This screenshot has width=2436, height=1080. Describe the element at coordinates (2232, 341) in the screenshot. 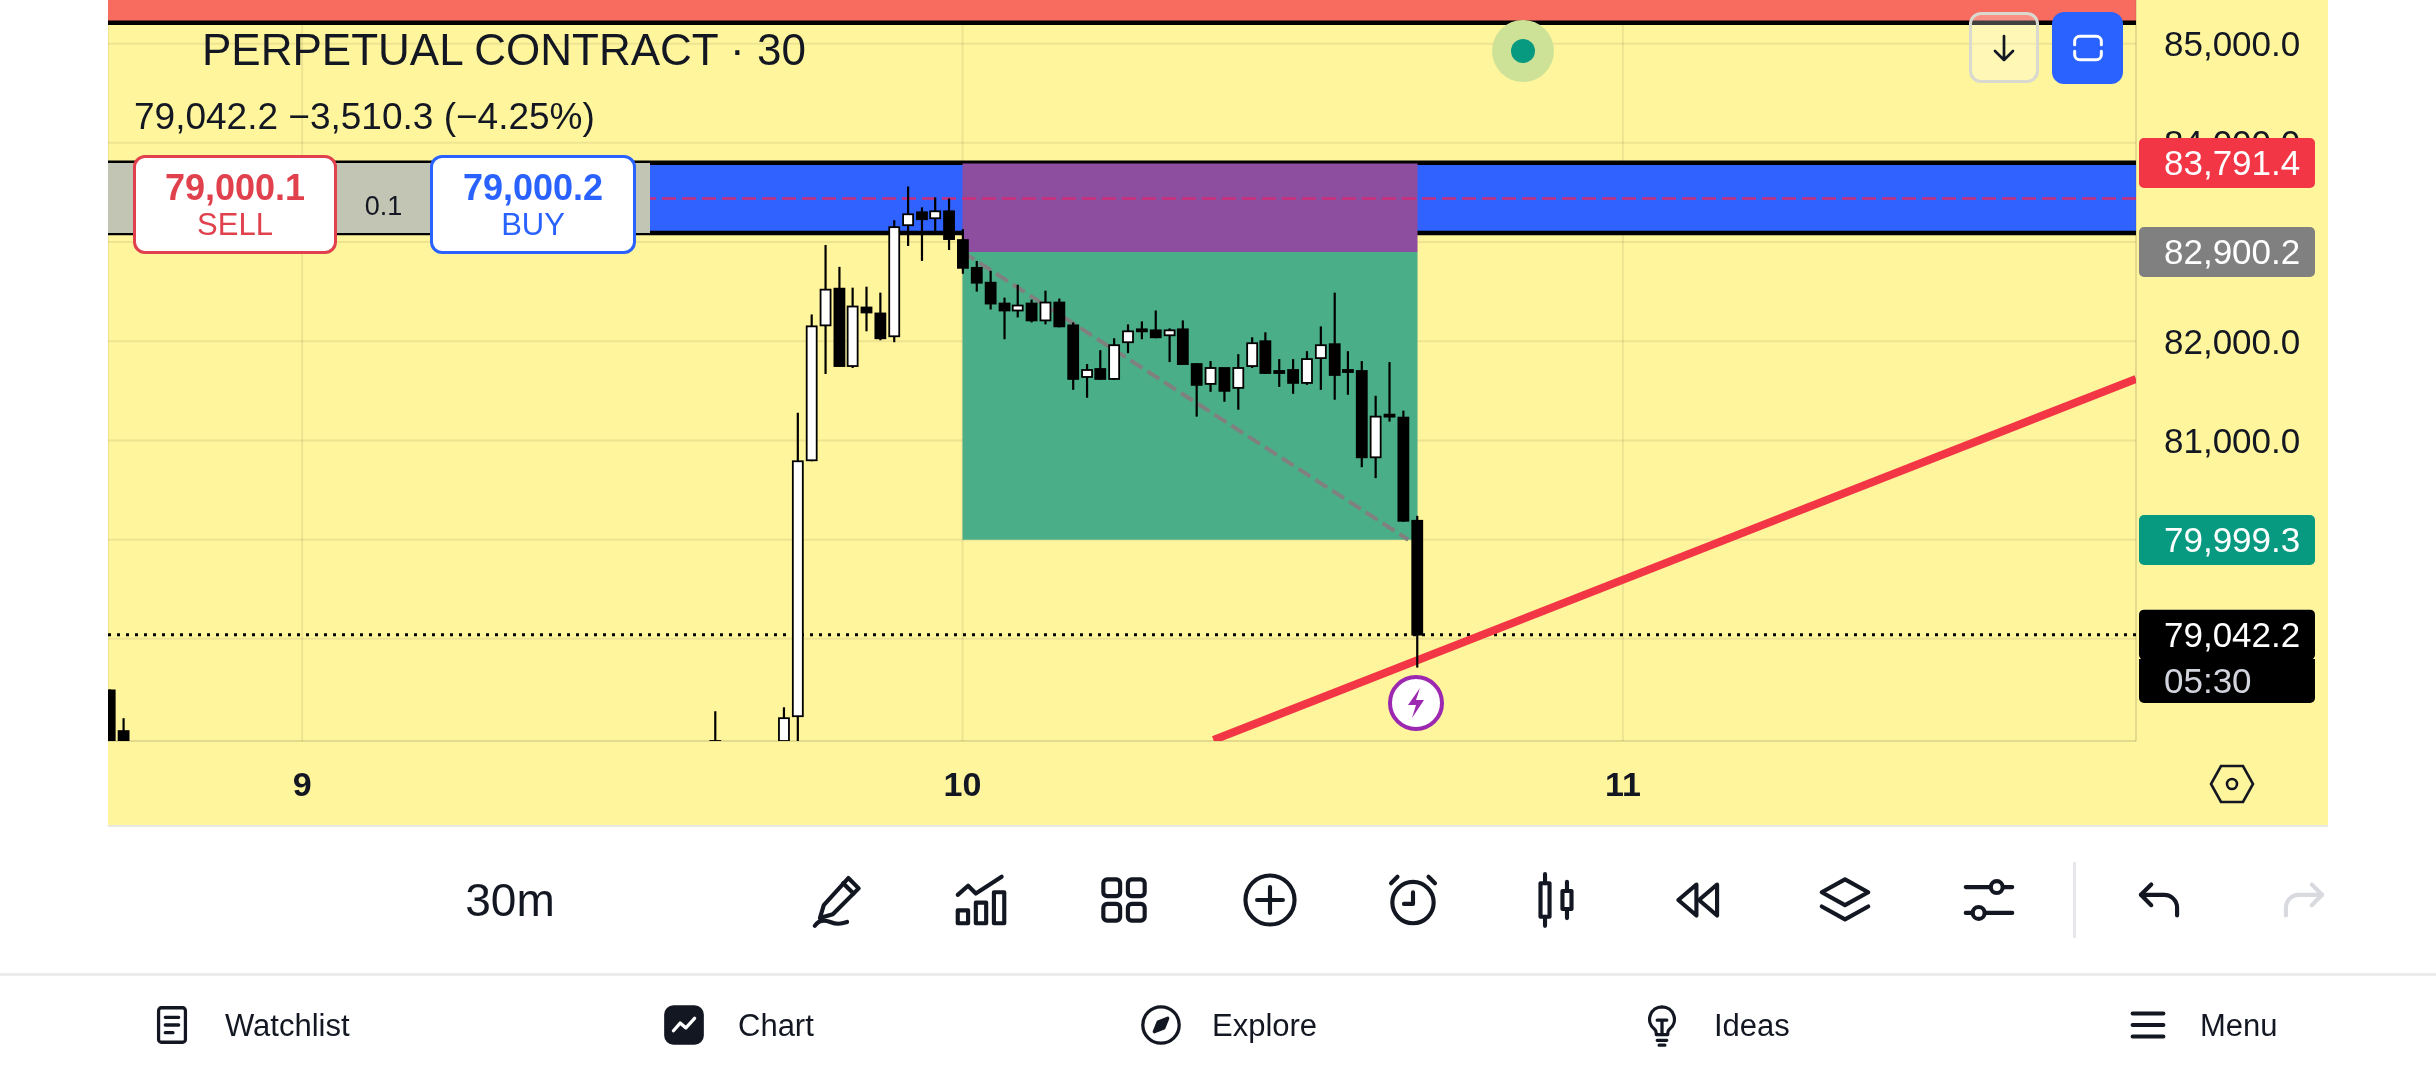

I see `y-tick-label: 82,000.0` at that location.